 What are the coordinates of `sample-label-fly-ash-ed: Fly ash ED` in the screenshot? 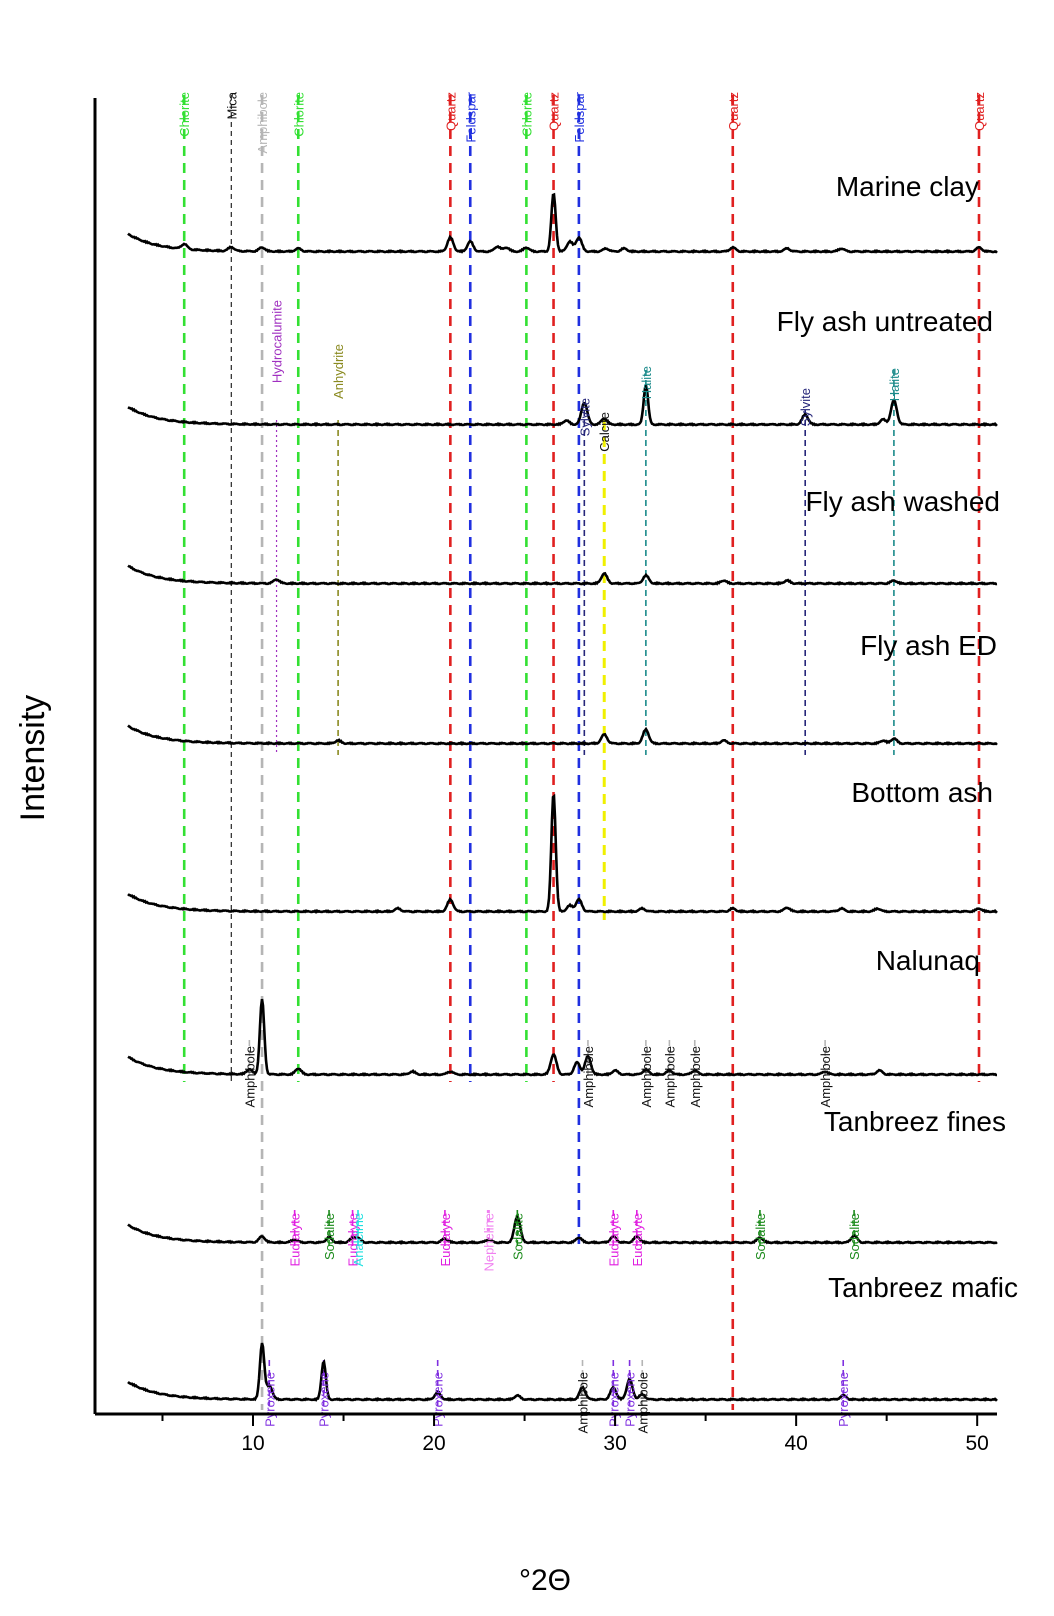 It's located at (928, 645).